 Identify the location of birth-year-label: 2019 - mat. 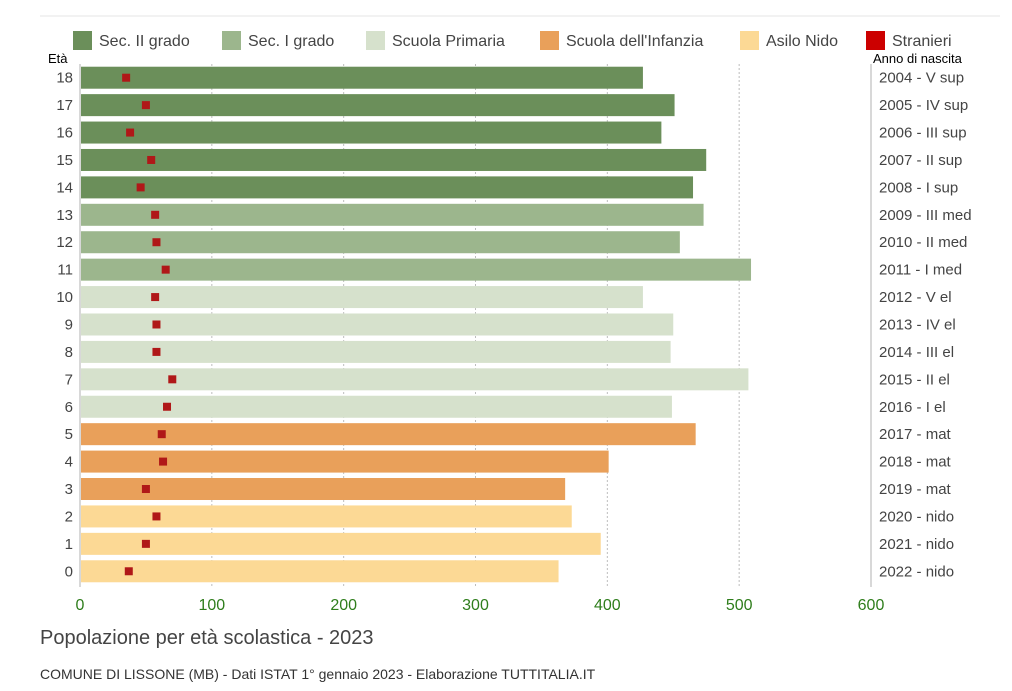
(915, 489).